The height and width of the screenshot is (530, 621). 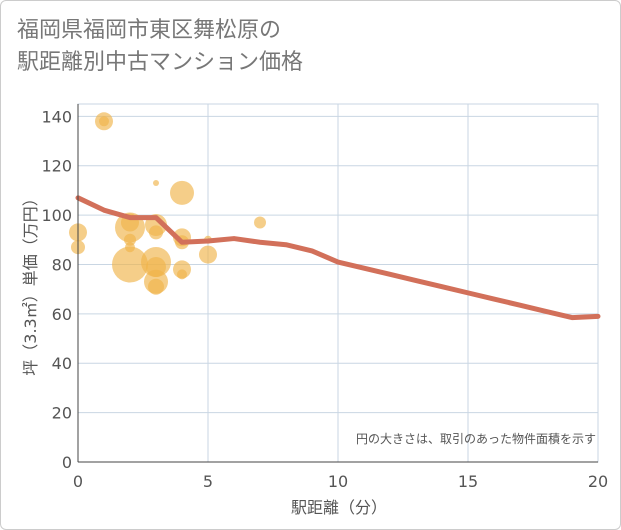 I want to click on y-tick-label: 20, so click(x=62, y=413).